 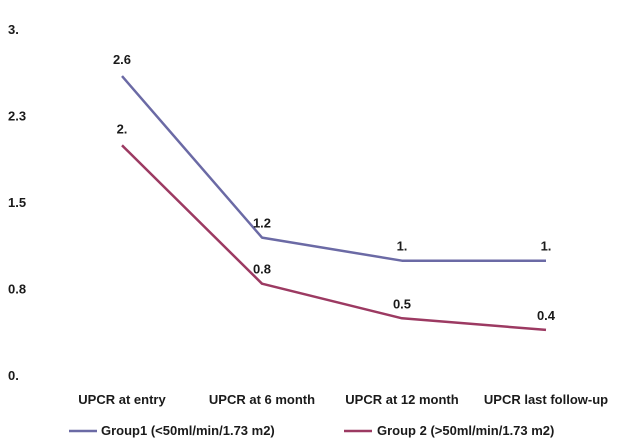 What do you see at coordinates (13, 375) in the screenshot?
I see `y-tick-label: 0.` at bounding box center [13, 375].